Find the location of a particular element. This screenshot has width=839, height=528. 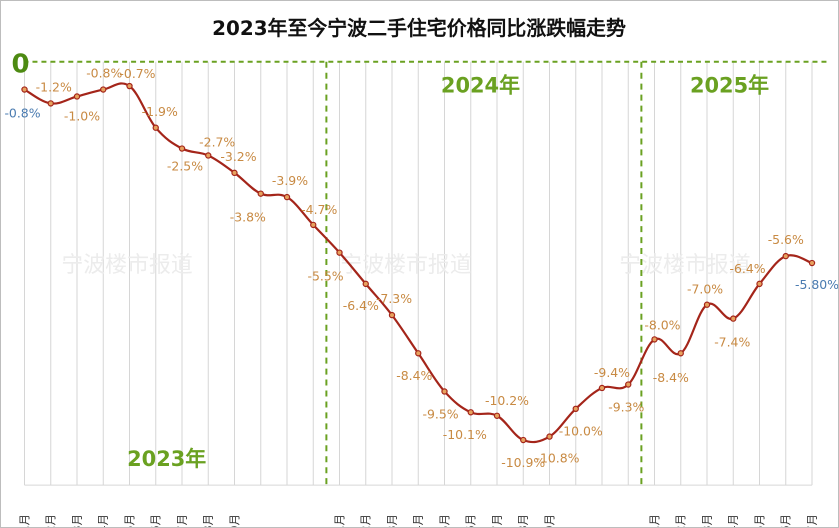

data-label: -7.0% is located at coordinates (705, 289).